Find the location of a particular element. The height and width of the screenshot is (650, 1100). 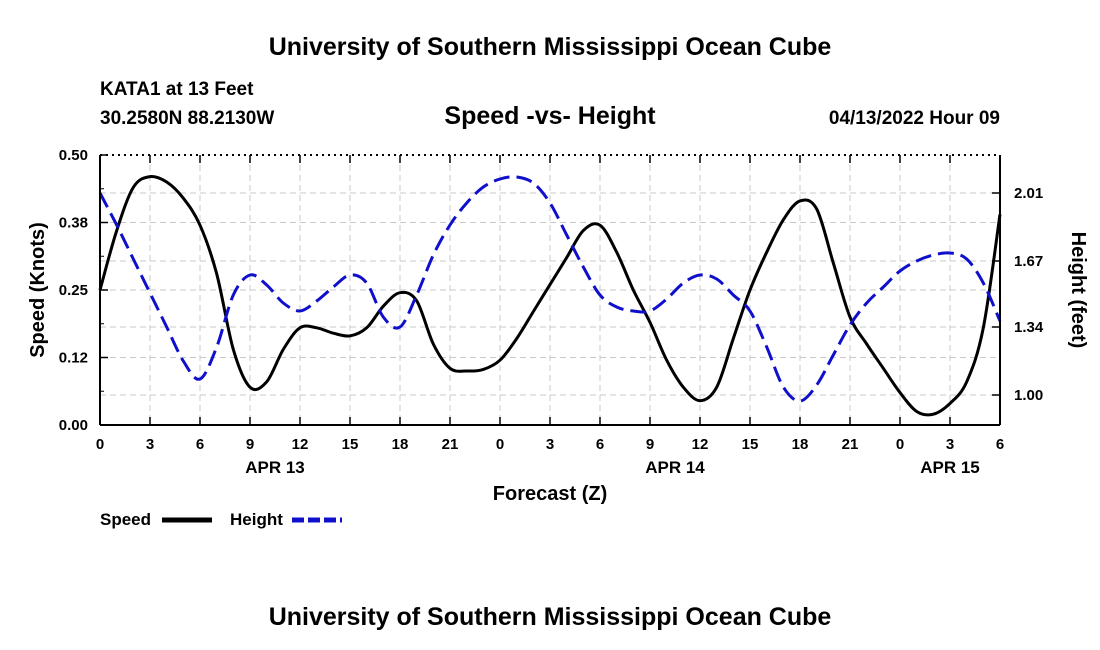

station-label: KATA1 at 13 Feet is located at coordinates (177, 89).